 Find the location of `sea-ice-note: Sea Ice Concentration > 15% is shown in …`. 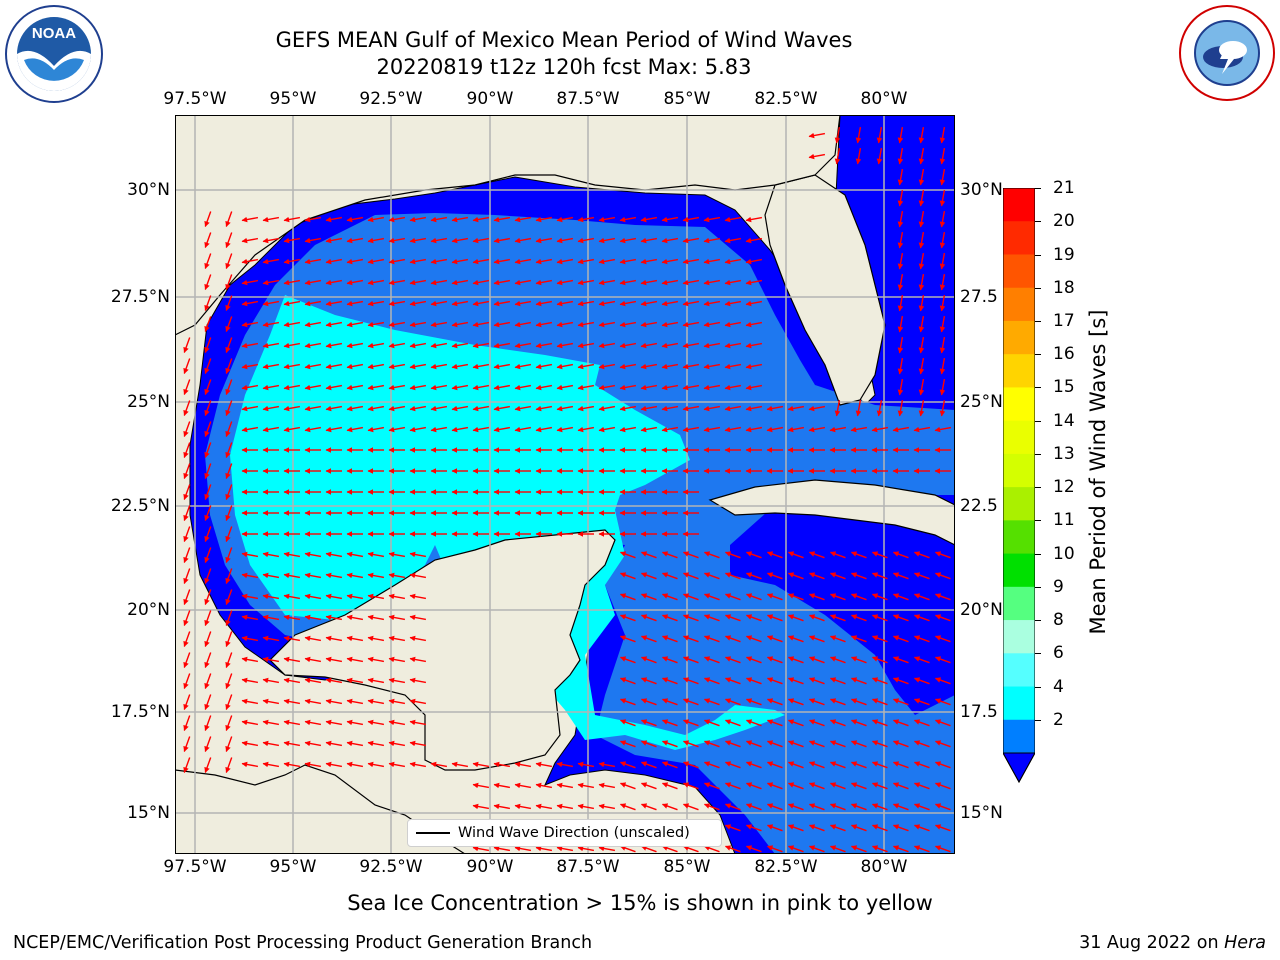

sea-ice-note: Sea Ice Concentration > 15% is shown in … is located at coordinates (640, 903).